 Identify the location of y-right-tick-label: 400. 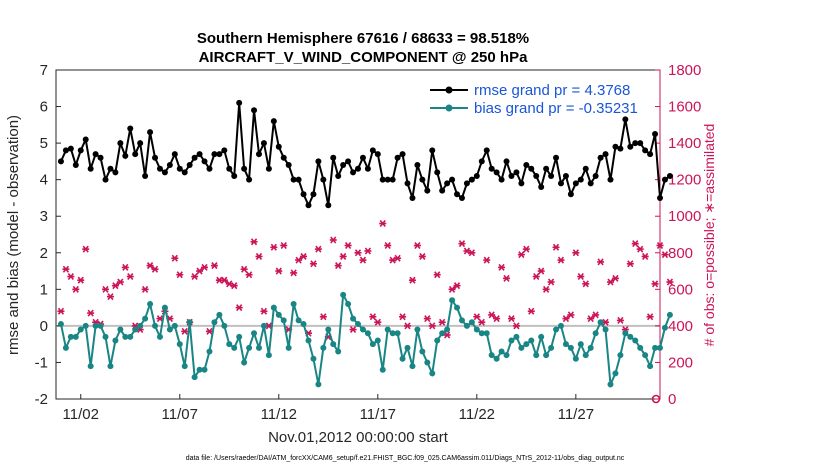
(680, 326).